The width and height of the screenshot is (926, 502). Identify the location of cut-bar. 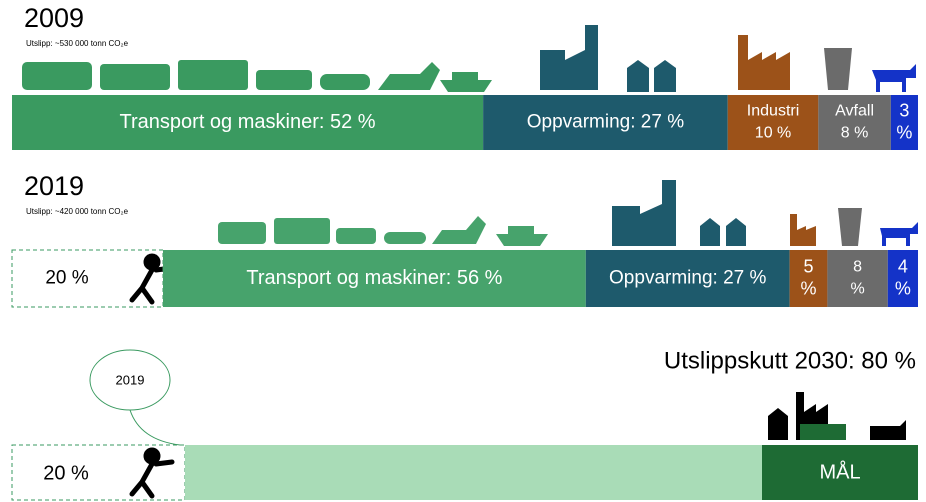
(473, 472).